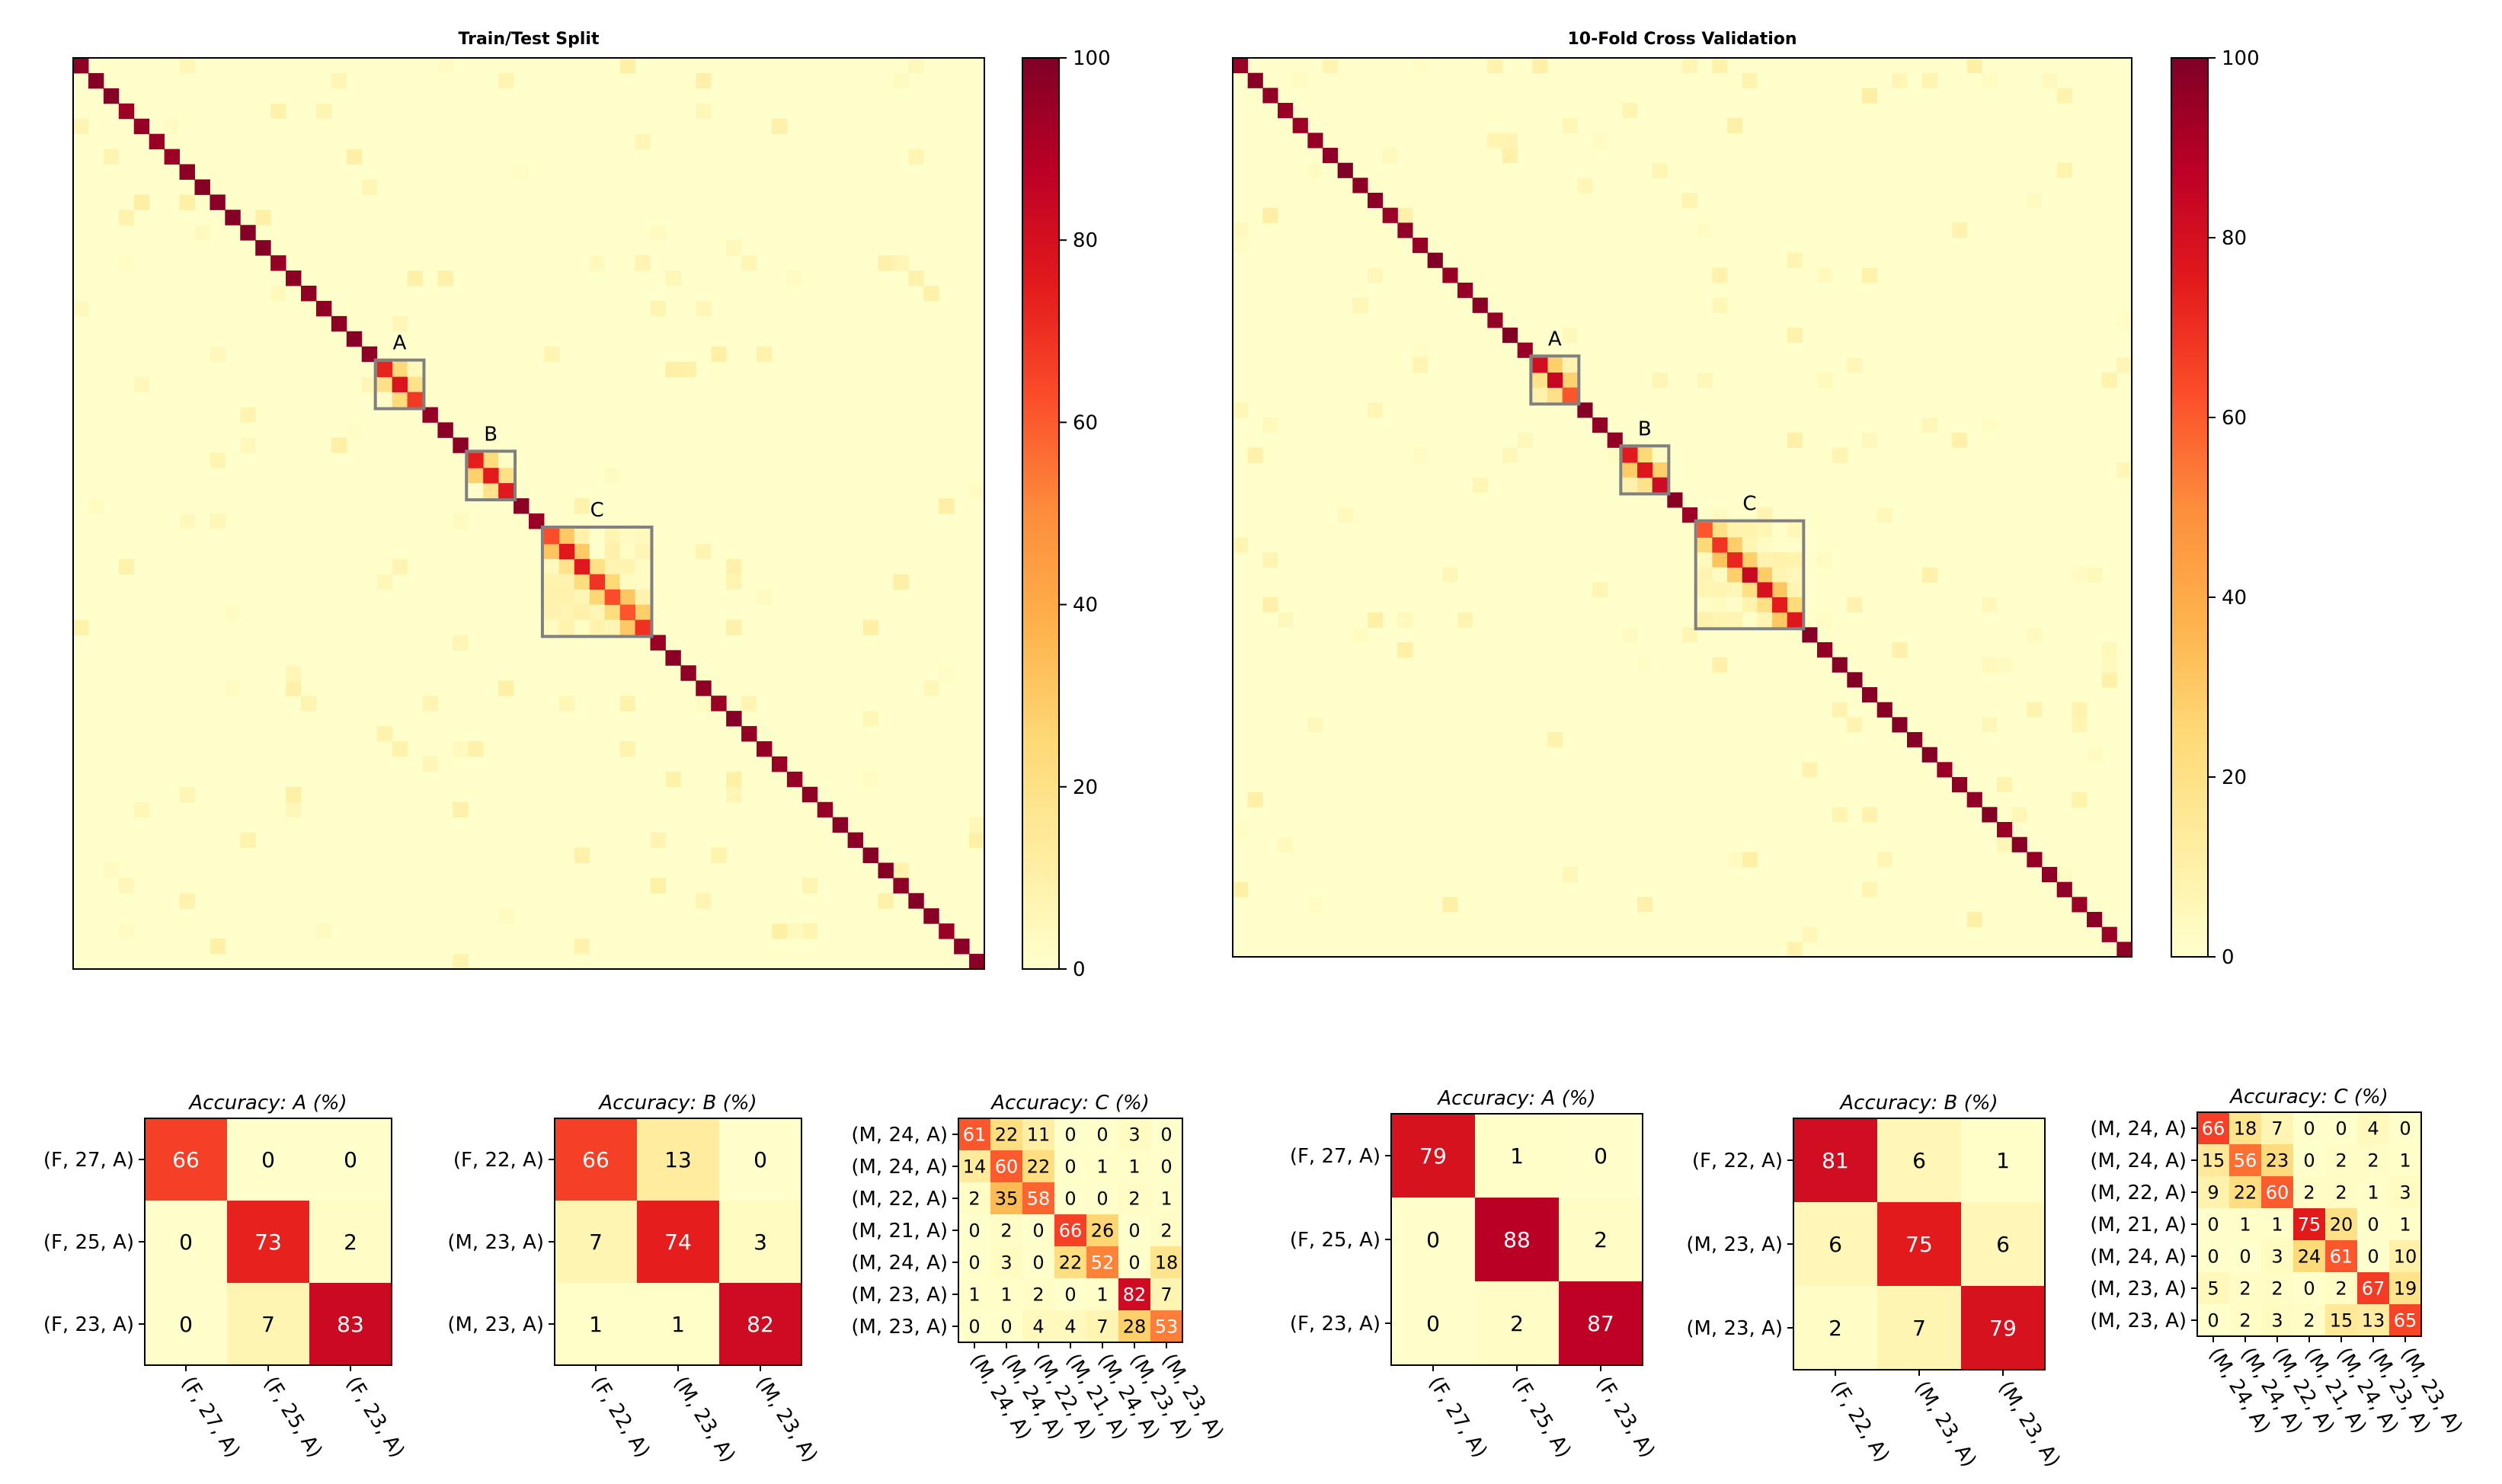 This screenshot has width=2502, height=1484. Describe the element at coordinates (1749, 504) in the screenshot. I see `cross-val-box-label: C` at that location.